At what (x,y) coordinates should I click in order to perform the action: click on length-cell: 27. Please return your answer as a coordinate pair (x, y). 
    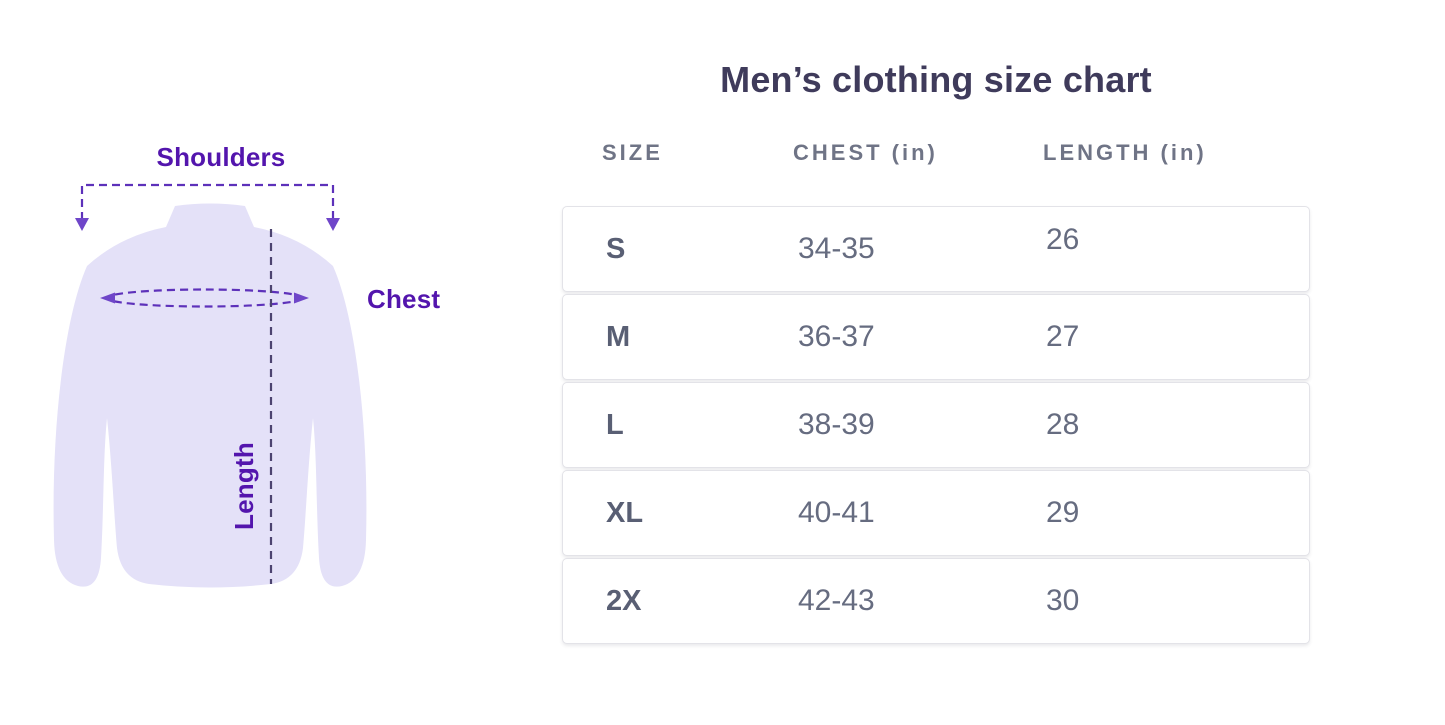
    Looking at the image, I should click on (1156, 337).